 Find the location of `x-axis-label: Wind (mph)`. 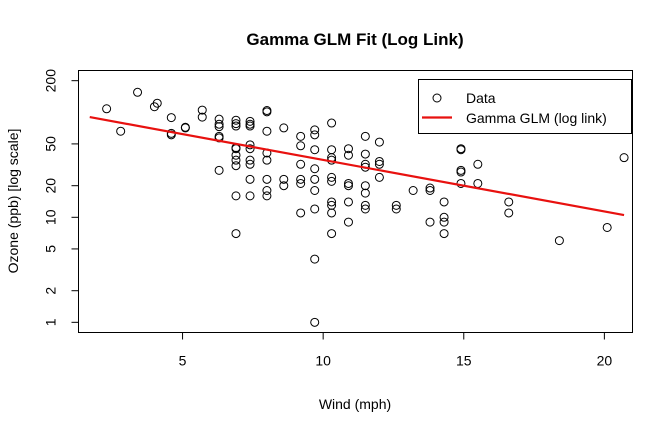

x-axis-label: Wind (mph) is located at coordinates (355, 404).